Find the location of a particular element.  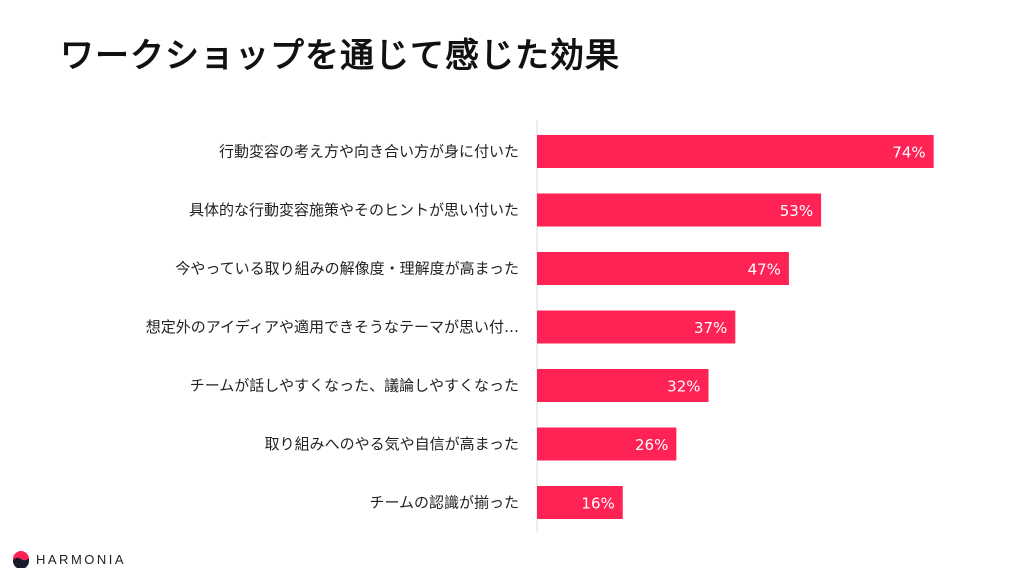

brand-footer: HARMONIA is located at coordinates (69, 559).